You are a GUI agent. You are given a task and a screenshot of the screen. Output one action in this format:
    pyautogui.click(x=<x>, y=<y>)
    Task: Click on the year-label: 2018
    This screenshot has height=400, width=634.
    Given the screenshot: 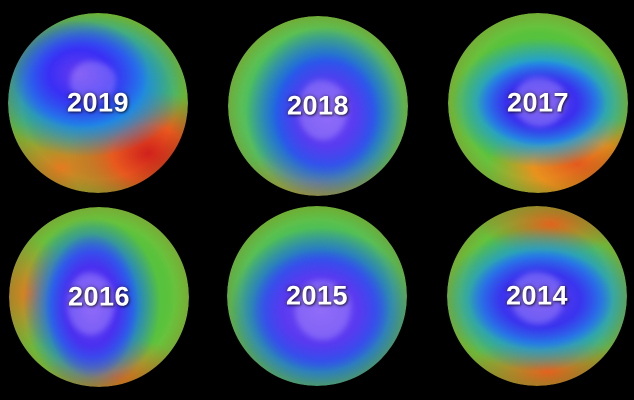 What is the action you would take?
    pyautogui.click(x=318, y=105)
    